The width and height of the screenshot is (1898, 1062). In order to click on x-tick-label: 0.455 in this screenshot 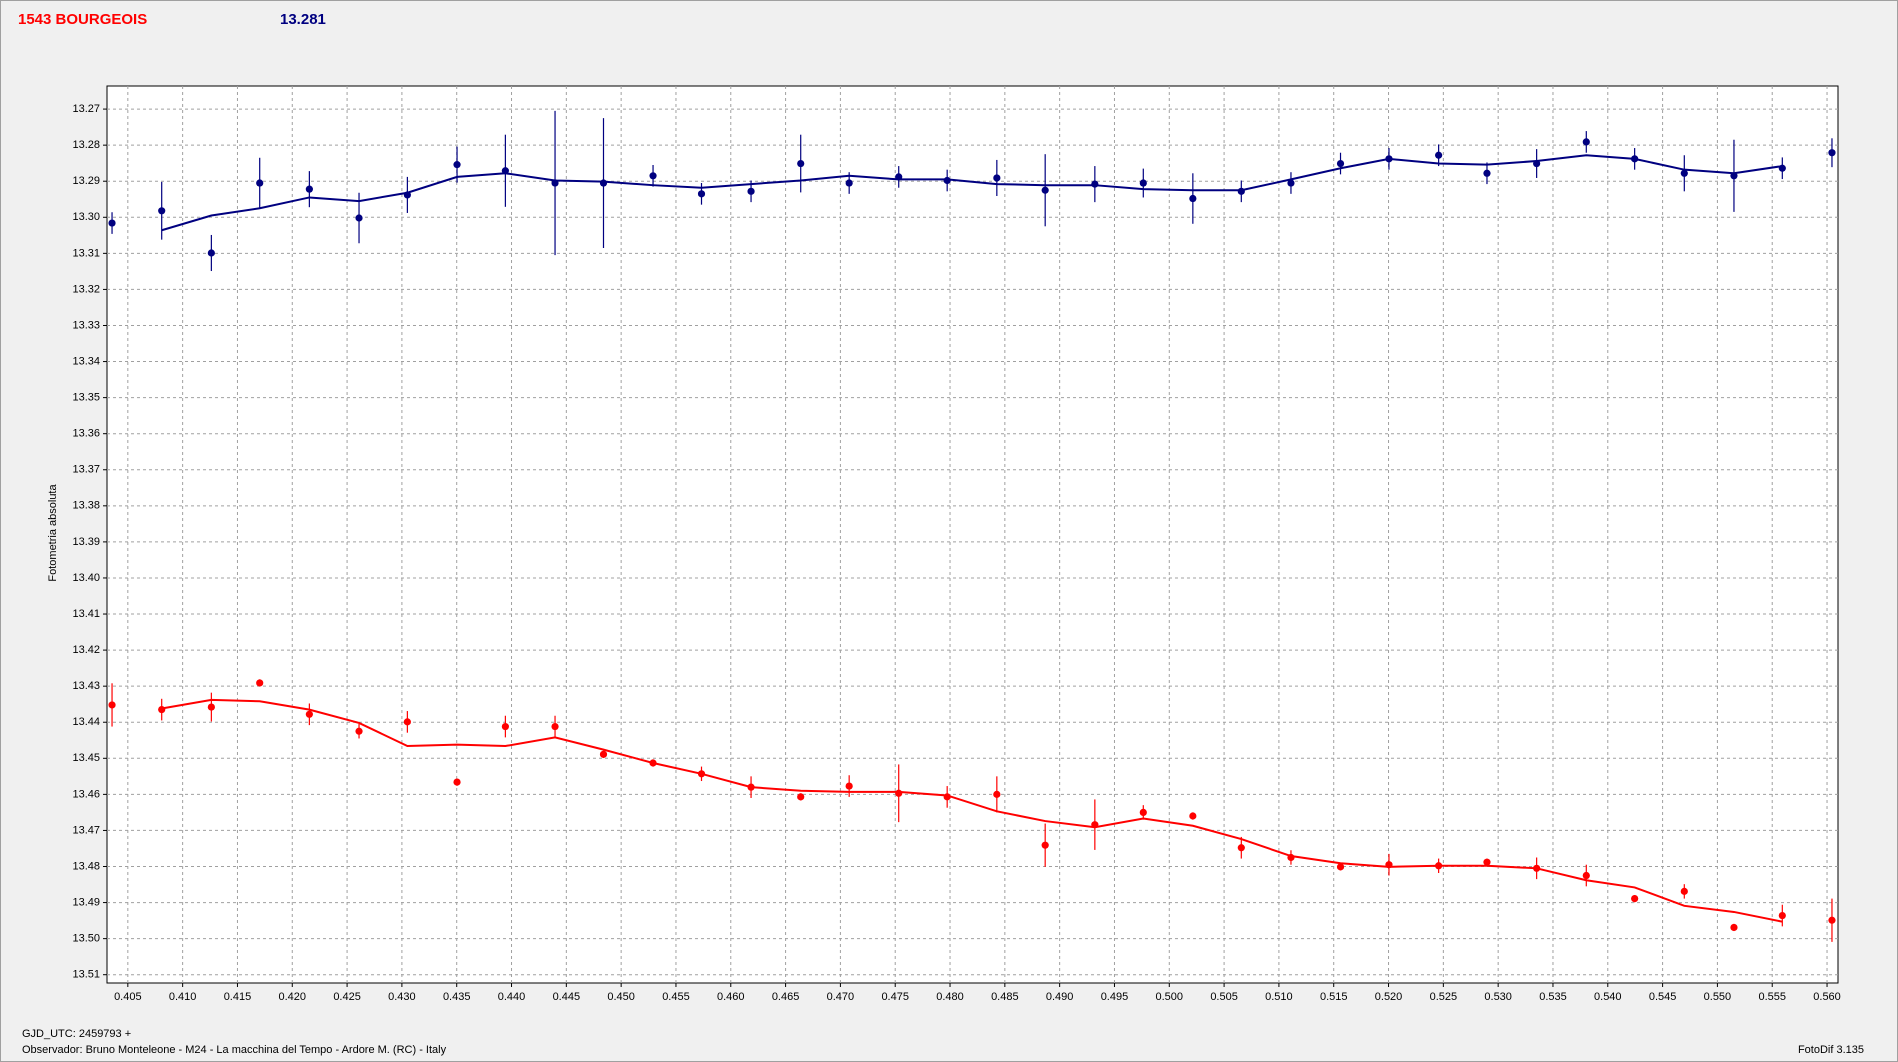, I will do `click(676, 997)`.